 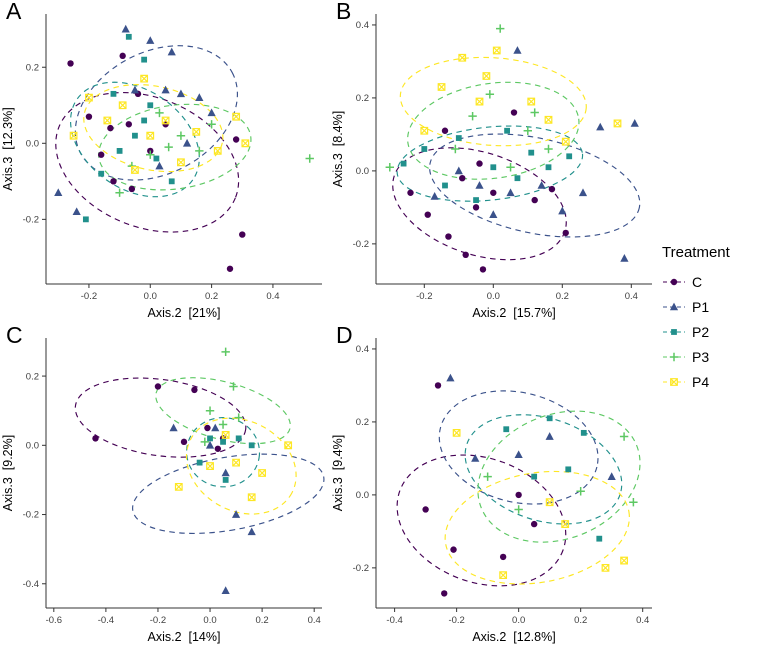 What do you see at coordinates (31, 584) in the screenshot?
I see `y-tick-label: -0.4` at bounding box center [31, 584].